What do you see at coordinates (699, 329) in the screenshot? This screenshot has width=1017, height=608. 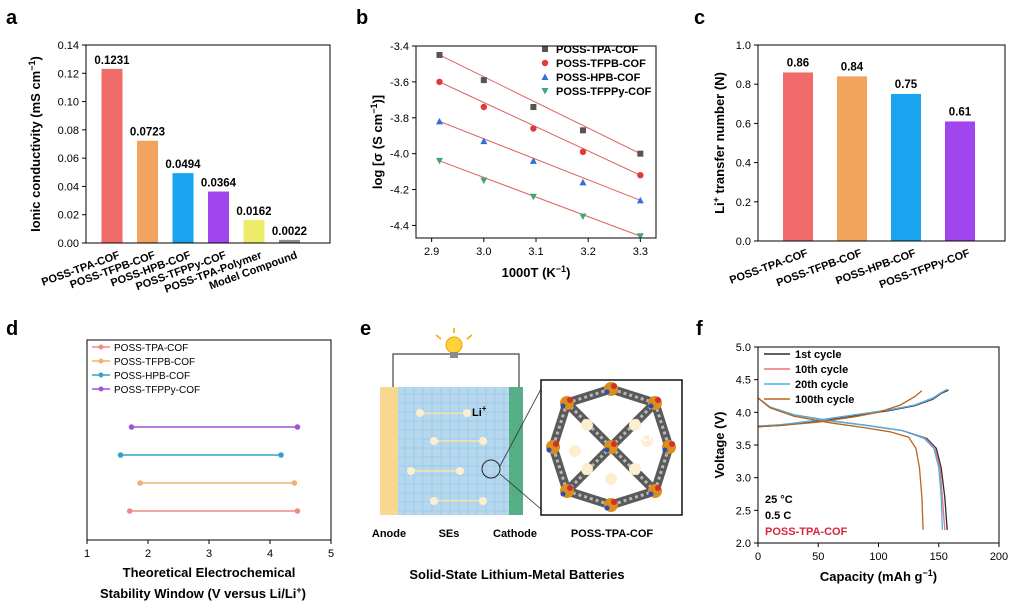 I see `panel-label-f: f` at bounding box center [699, 329].